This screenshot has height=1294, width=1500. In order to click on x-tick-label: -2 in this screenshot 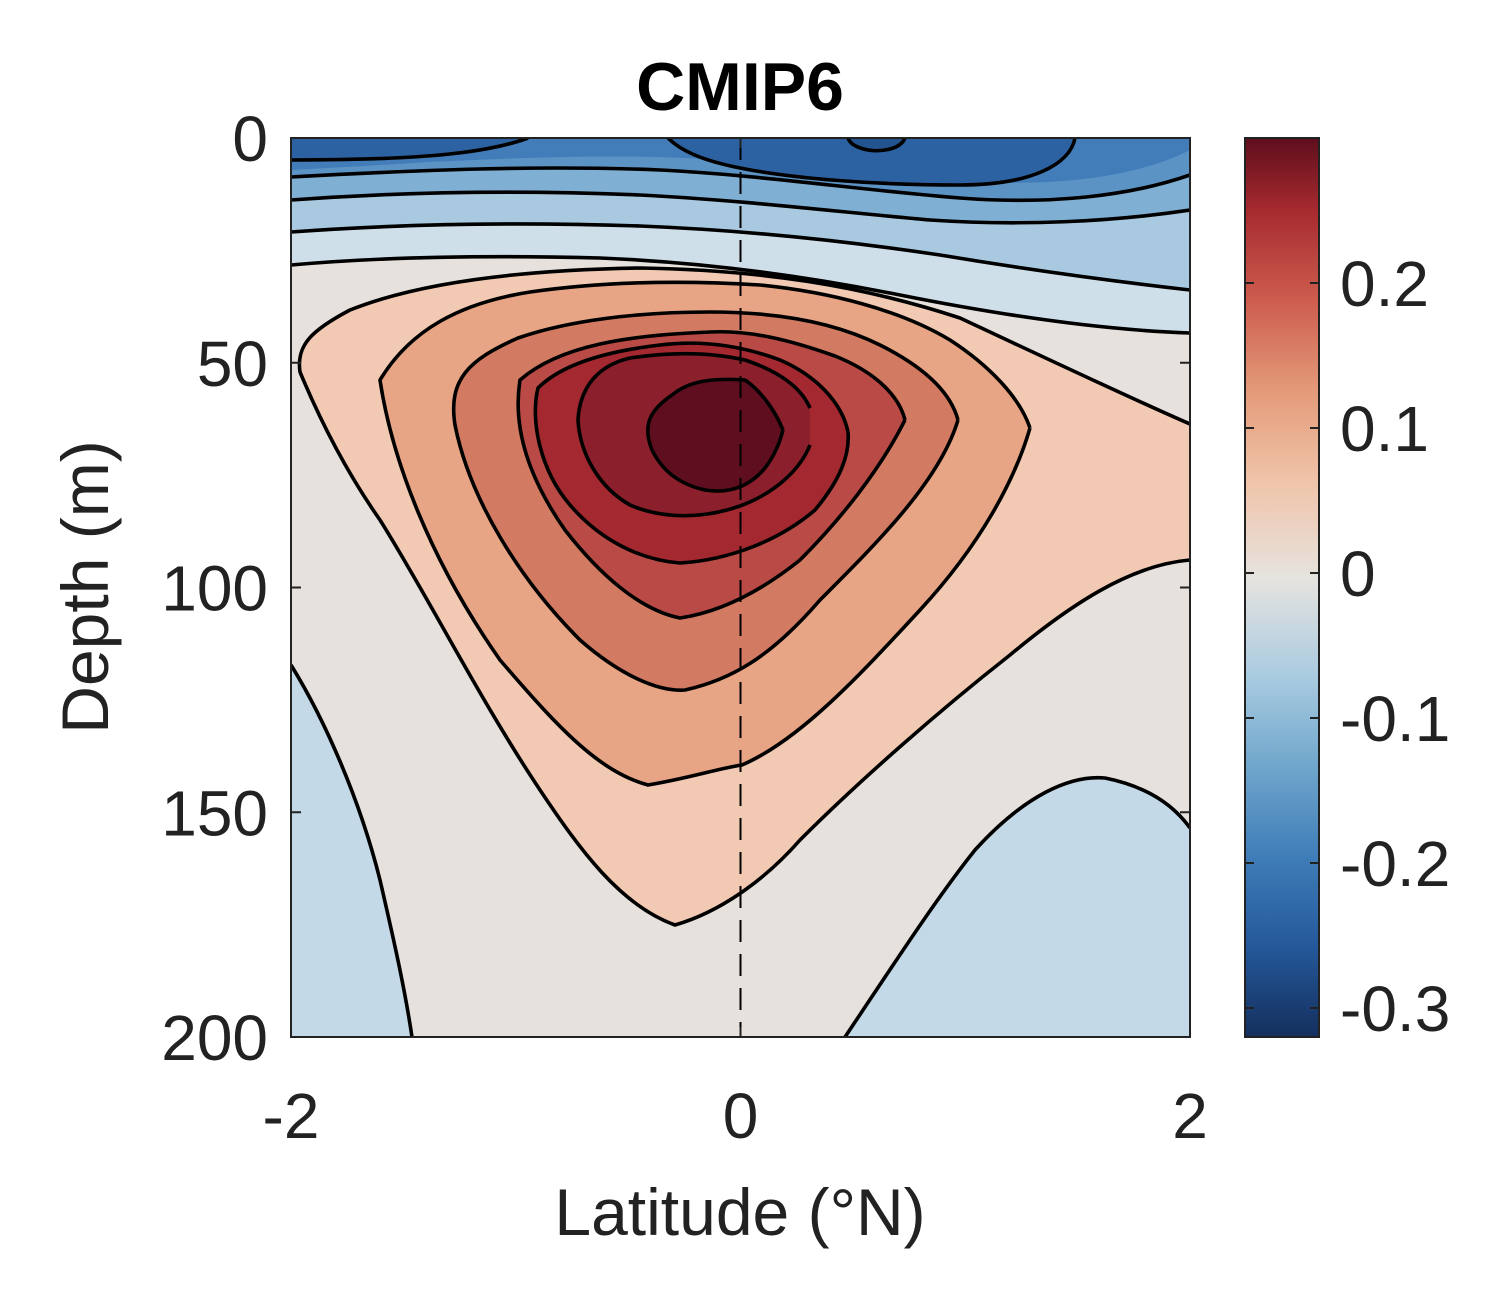, I will do `click(291, 1116)`.